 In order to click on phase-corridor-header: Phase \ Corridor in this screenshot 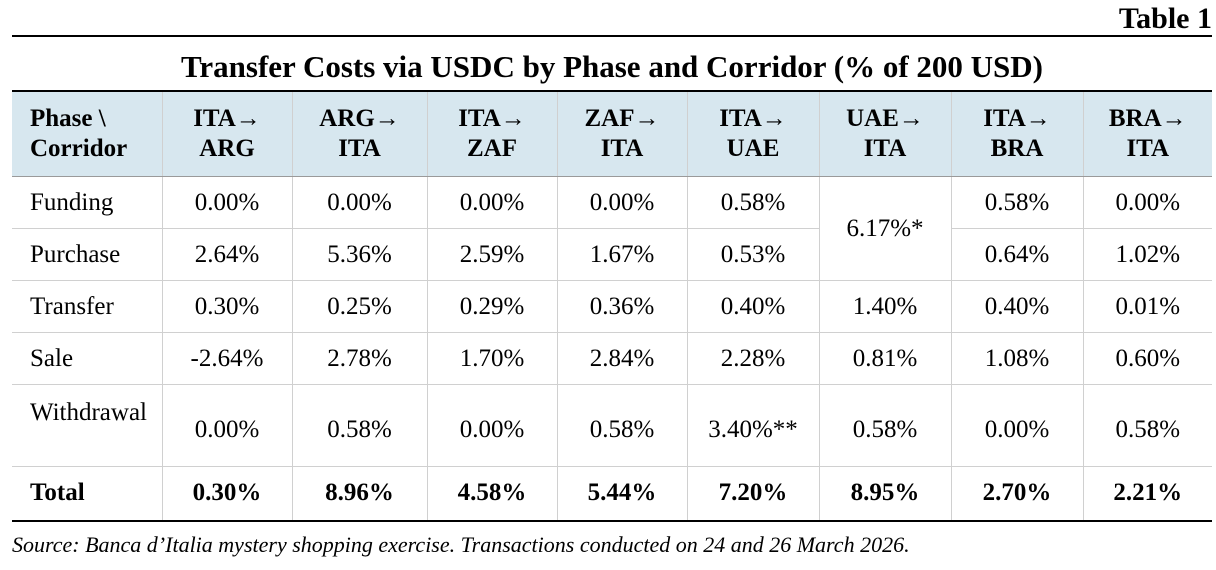, I will do `click(87, 133)`.